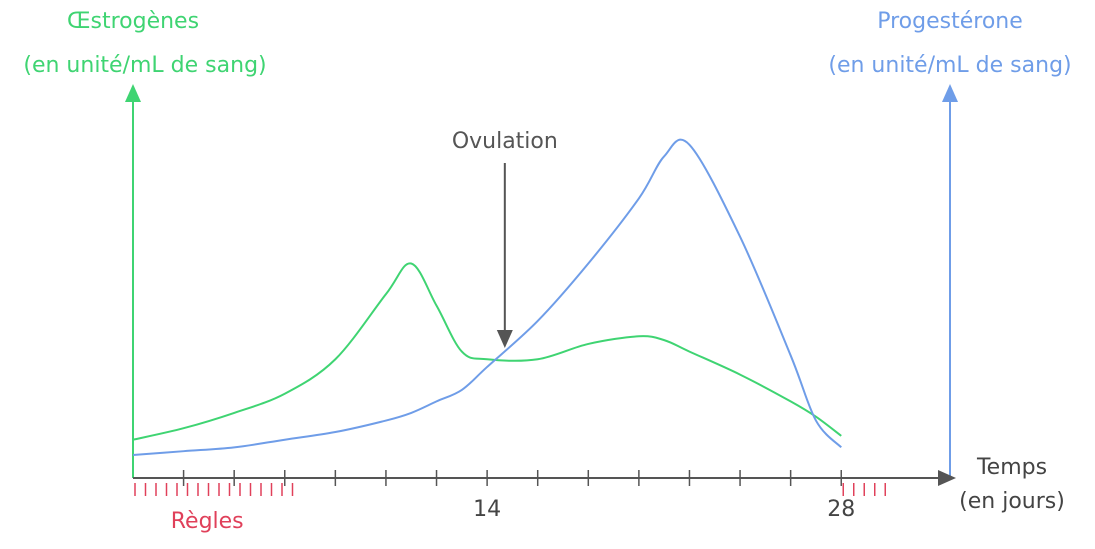  I want to click on period-label: Règles, so click(207, 521).